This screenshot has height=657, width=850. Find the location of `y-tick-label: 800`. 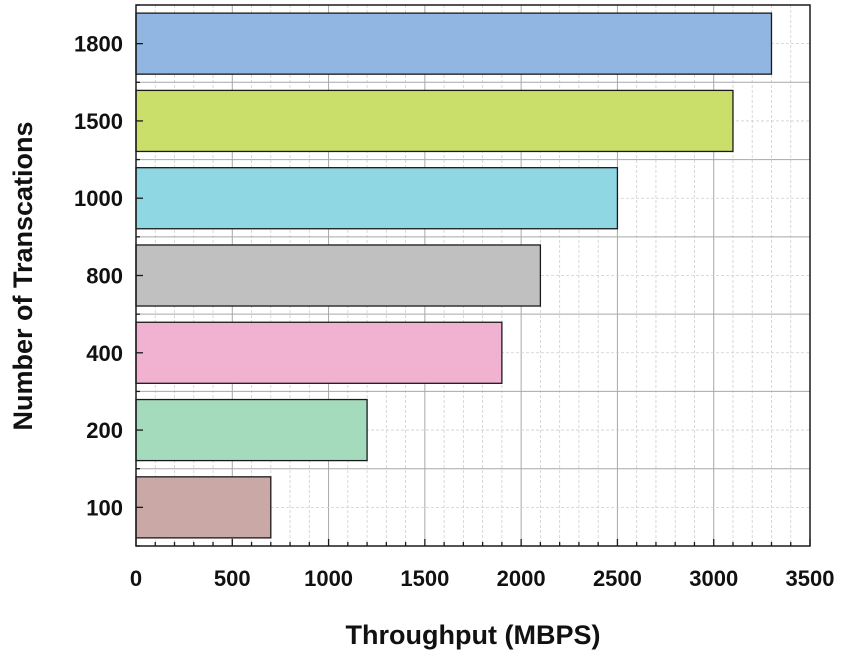

y-tick-label: 800 is located at coordinates (104, 276).